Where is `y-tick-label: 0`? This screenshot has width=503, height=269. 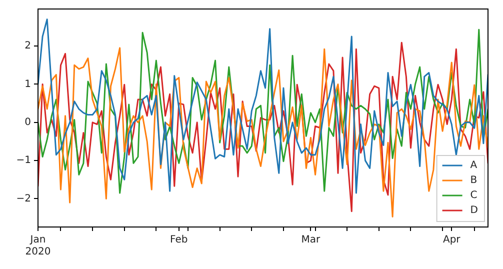 y-tick-label: 0 is located at coordinates (27, 122).